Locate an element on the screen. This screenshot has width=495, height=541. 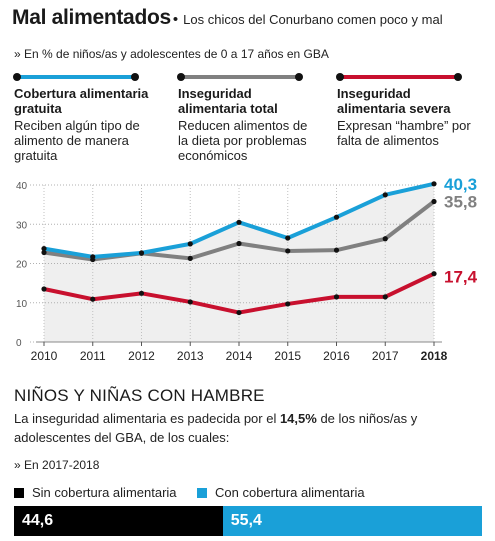
data-point-0-2014 is located at coordinates (239, 222).